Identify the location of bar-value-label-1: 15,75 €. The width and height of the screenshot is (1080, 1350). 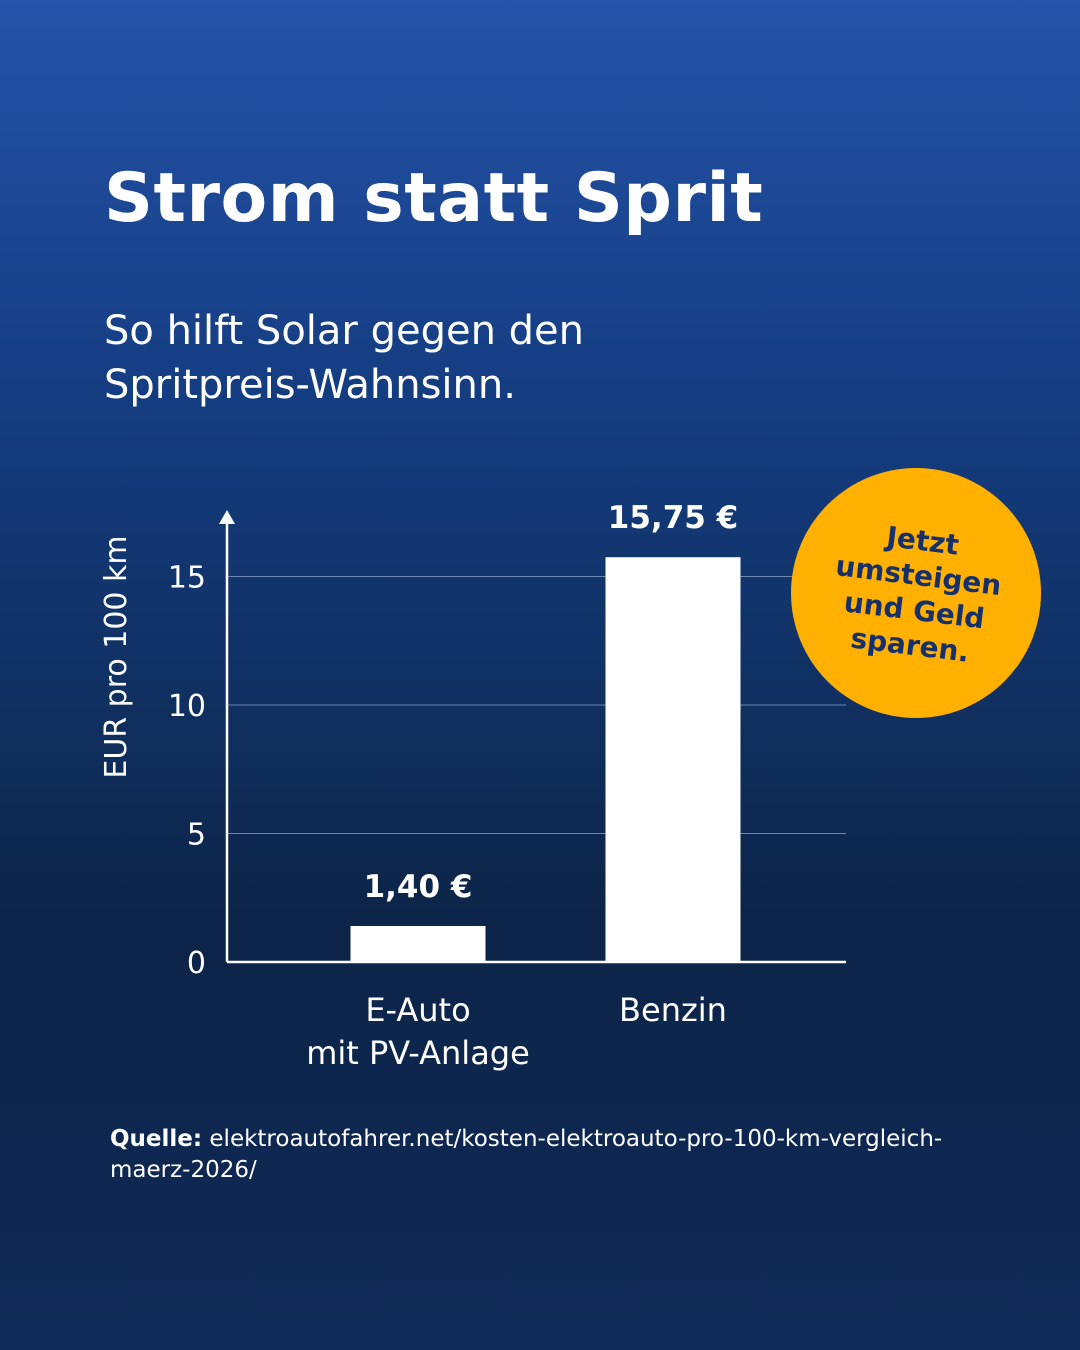
(673, 518).